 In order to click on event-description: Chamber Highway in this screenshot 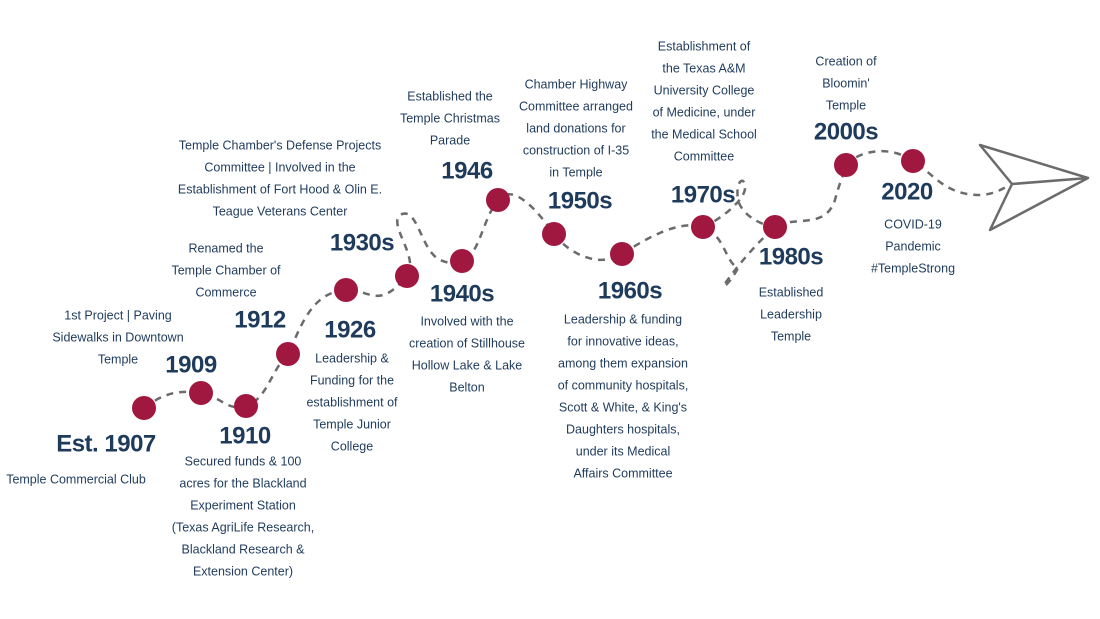, I will do `click(577, 84)`.